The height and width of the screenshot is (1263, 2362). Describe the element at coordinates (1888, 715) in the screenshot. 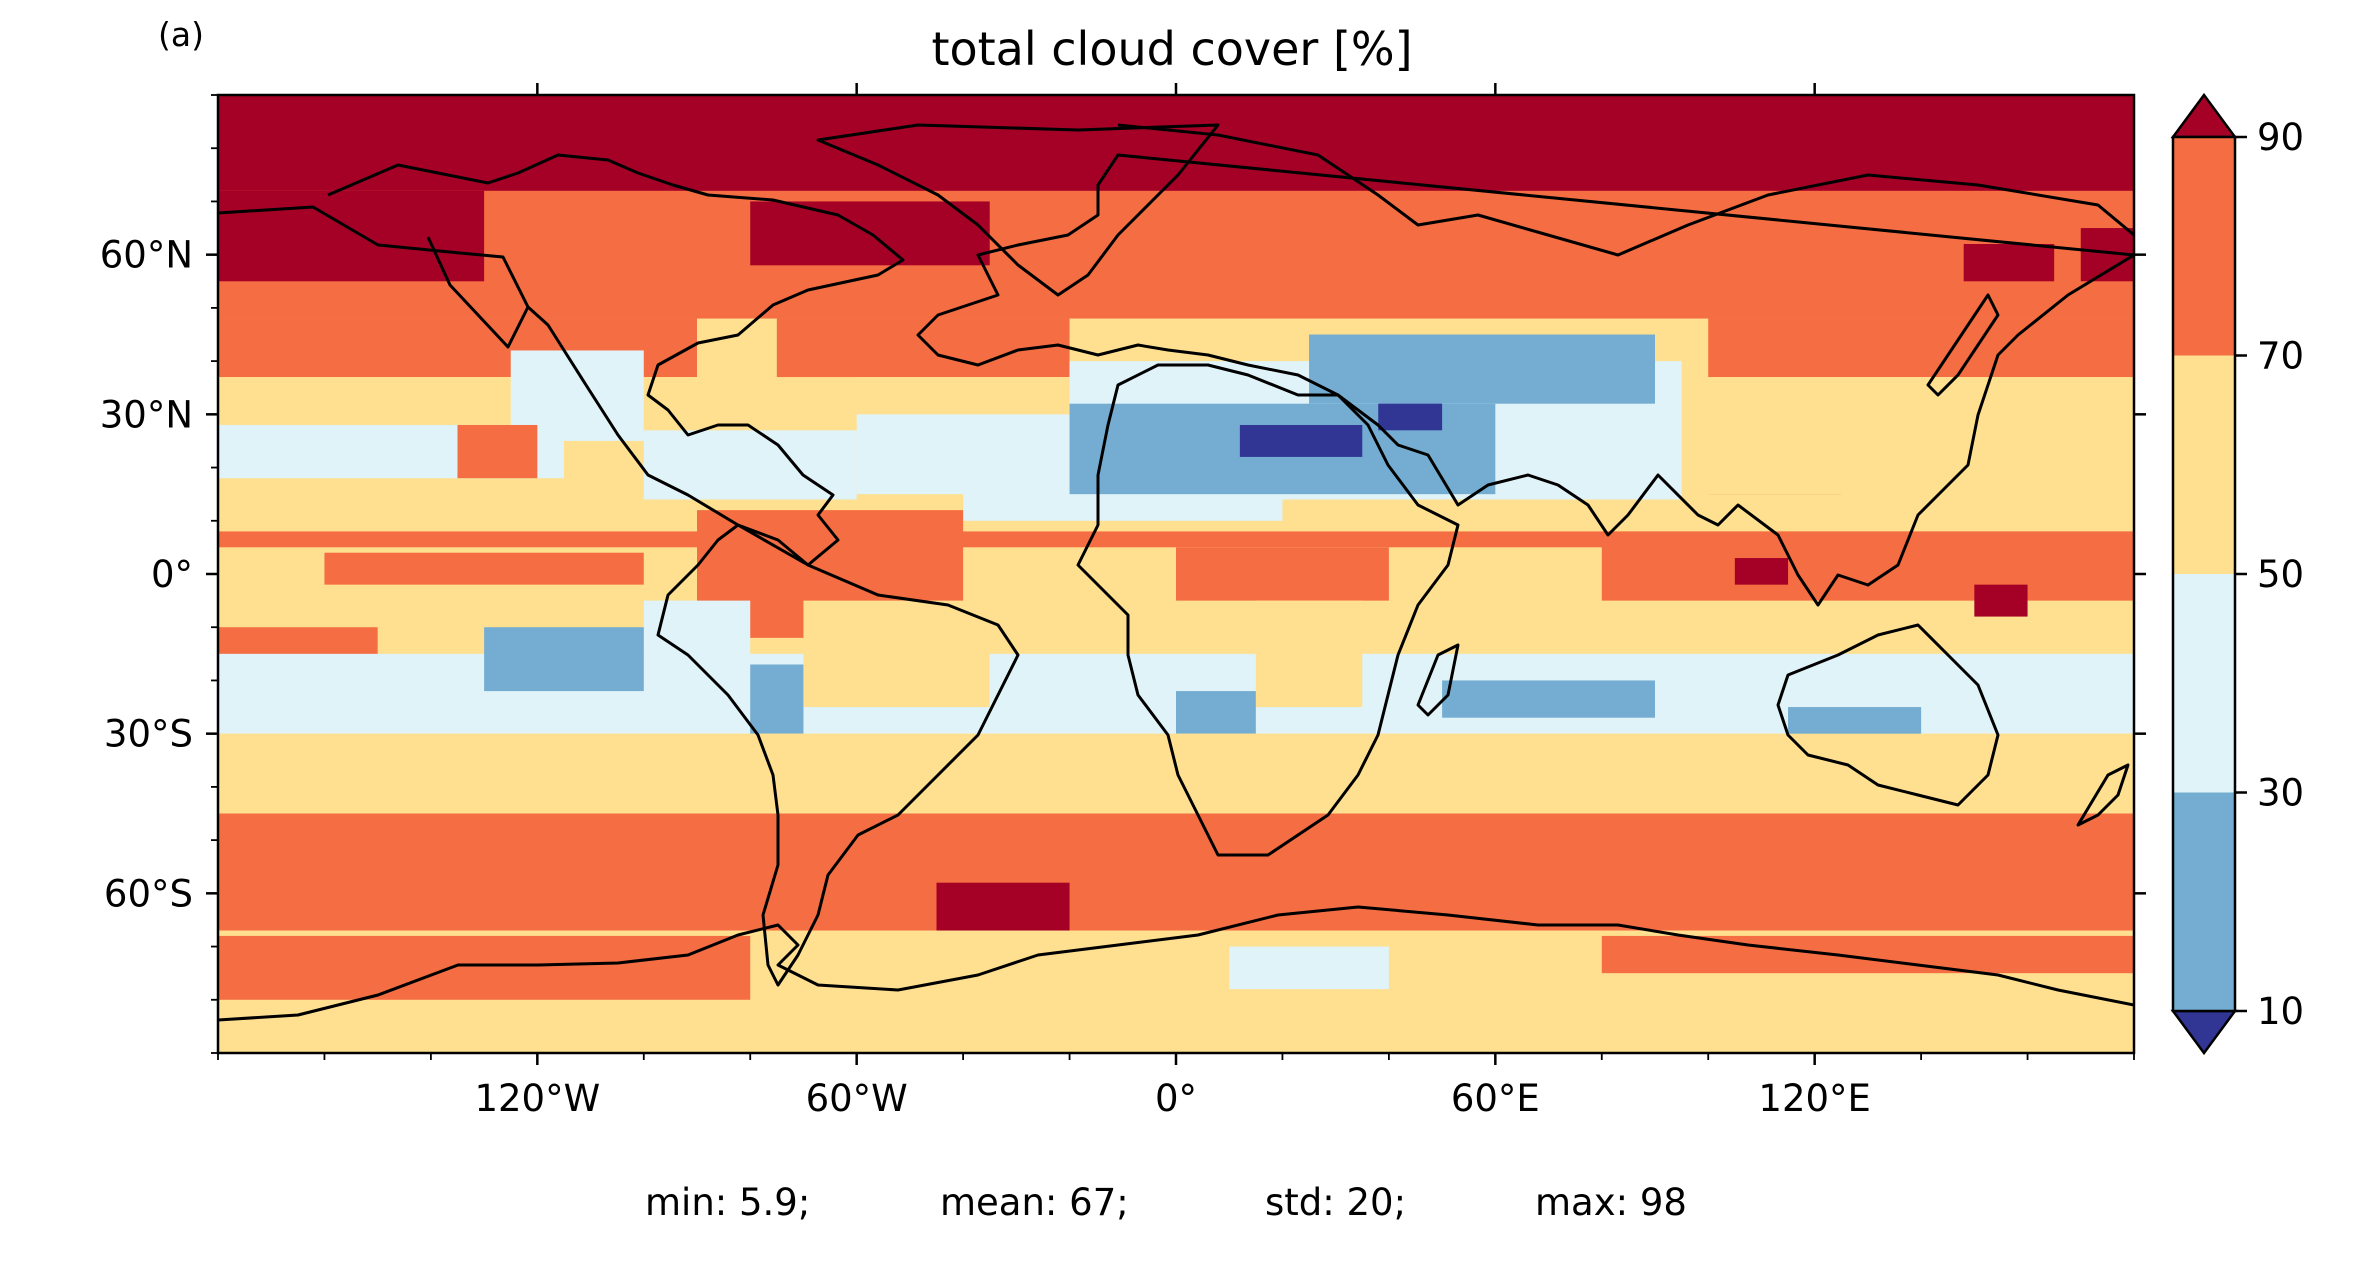

I see `coast-australia` at that location.